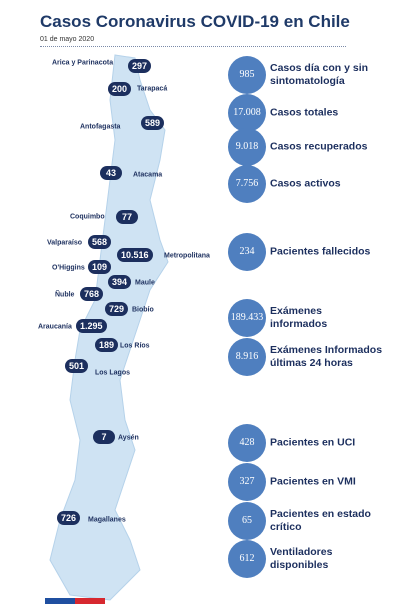 The width and height of the screenshot is (416, 616). I want to click on stat-label: Ventiladores disponibles, so click(301, 558).